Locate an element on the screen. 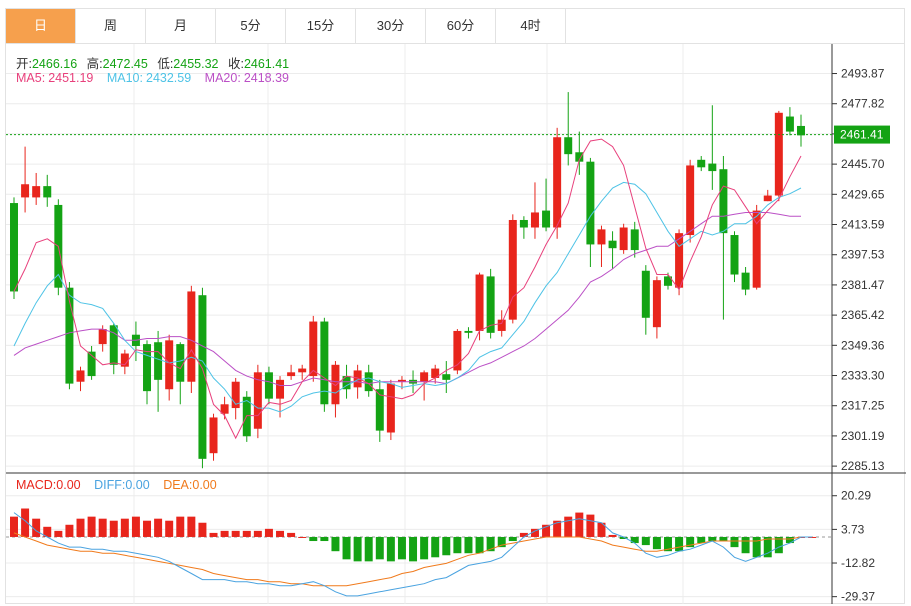 The height and width of the screenshot is (606, 911). dea-label: DEA: is located at coordinates (178, 485).